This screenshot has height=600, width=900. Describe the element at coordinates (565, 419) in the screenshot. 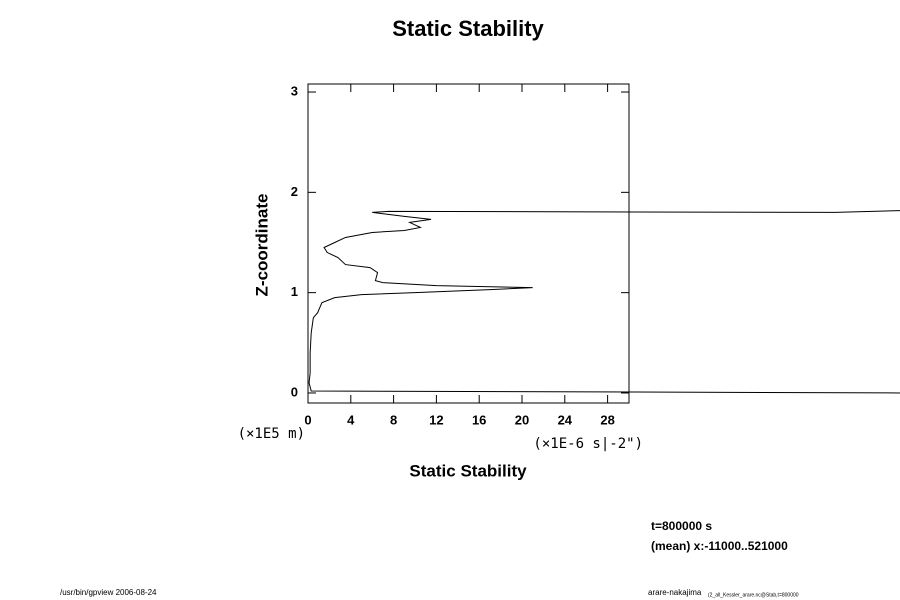

I see `x-tick-label: 24` at that location.